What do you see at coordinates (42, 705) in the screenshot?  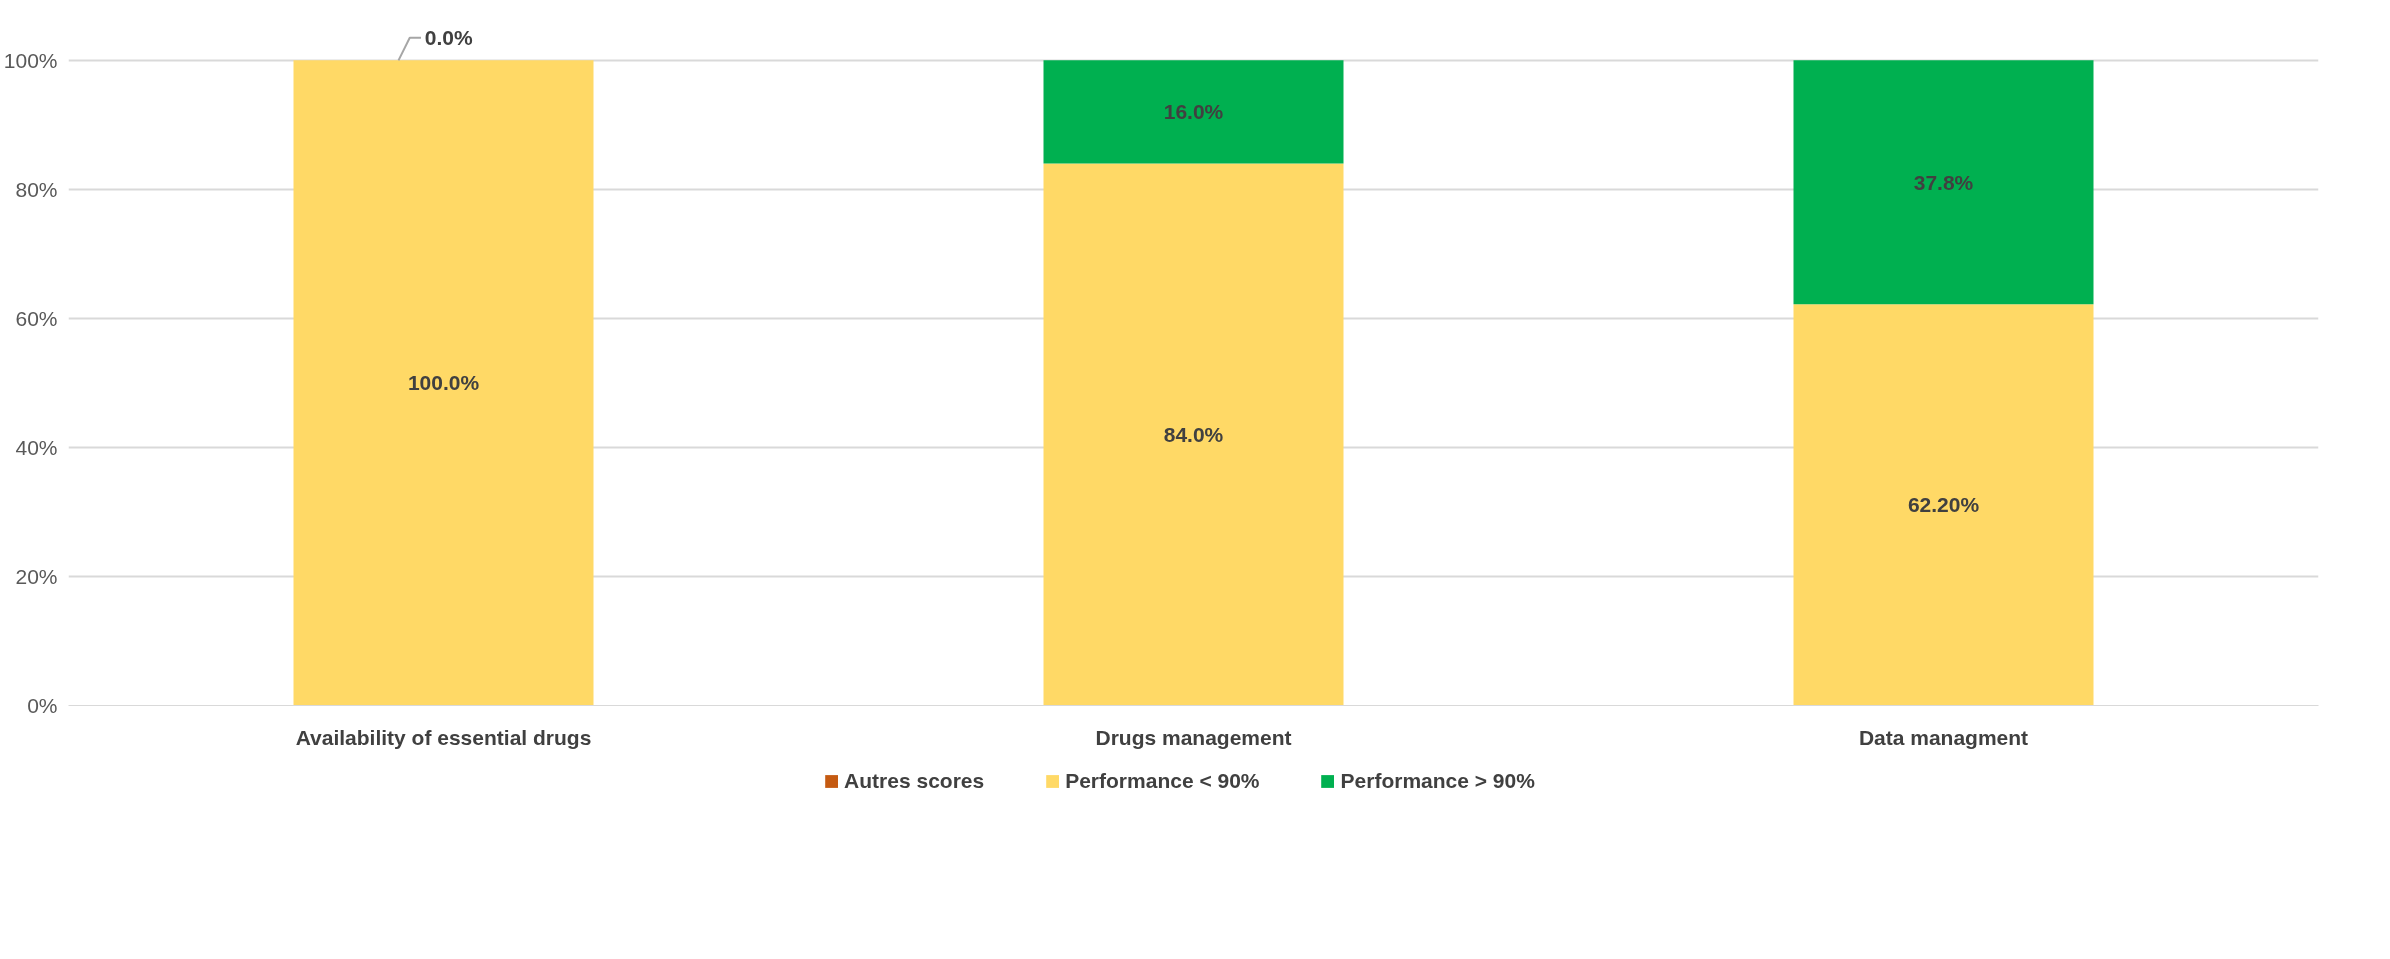 I see `y-tick-label: 0%` at bounding box center [42, 705].